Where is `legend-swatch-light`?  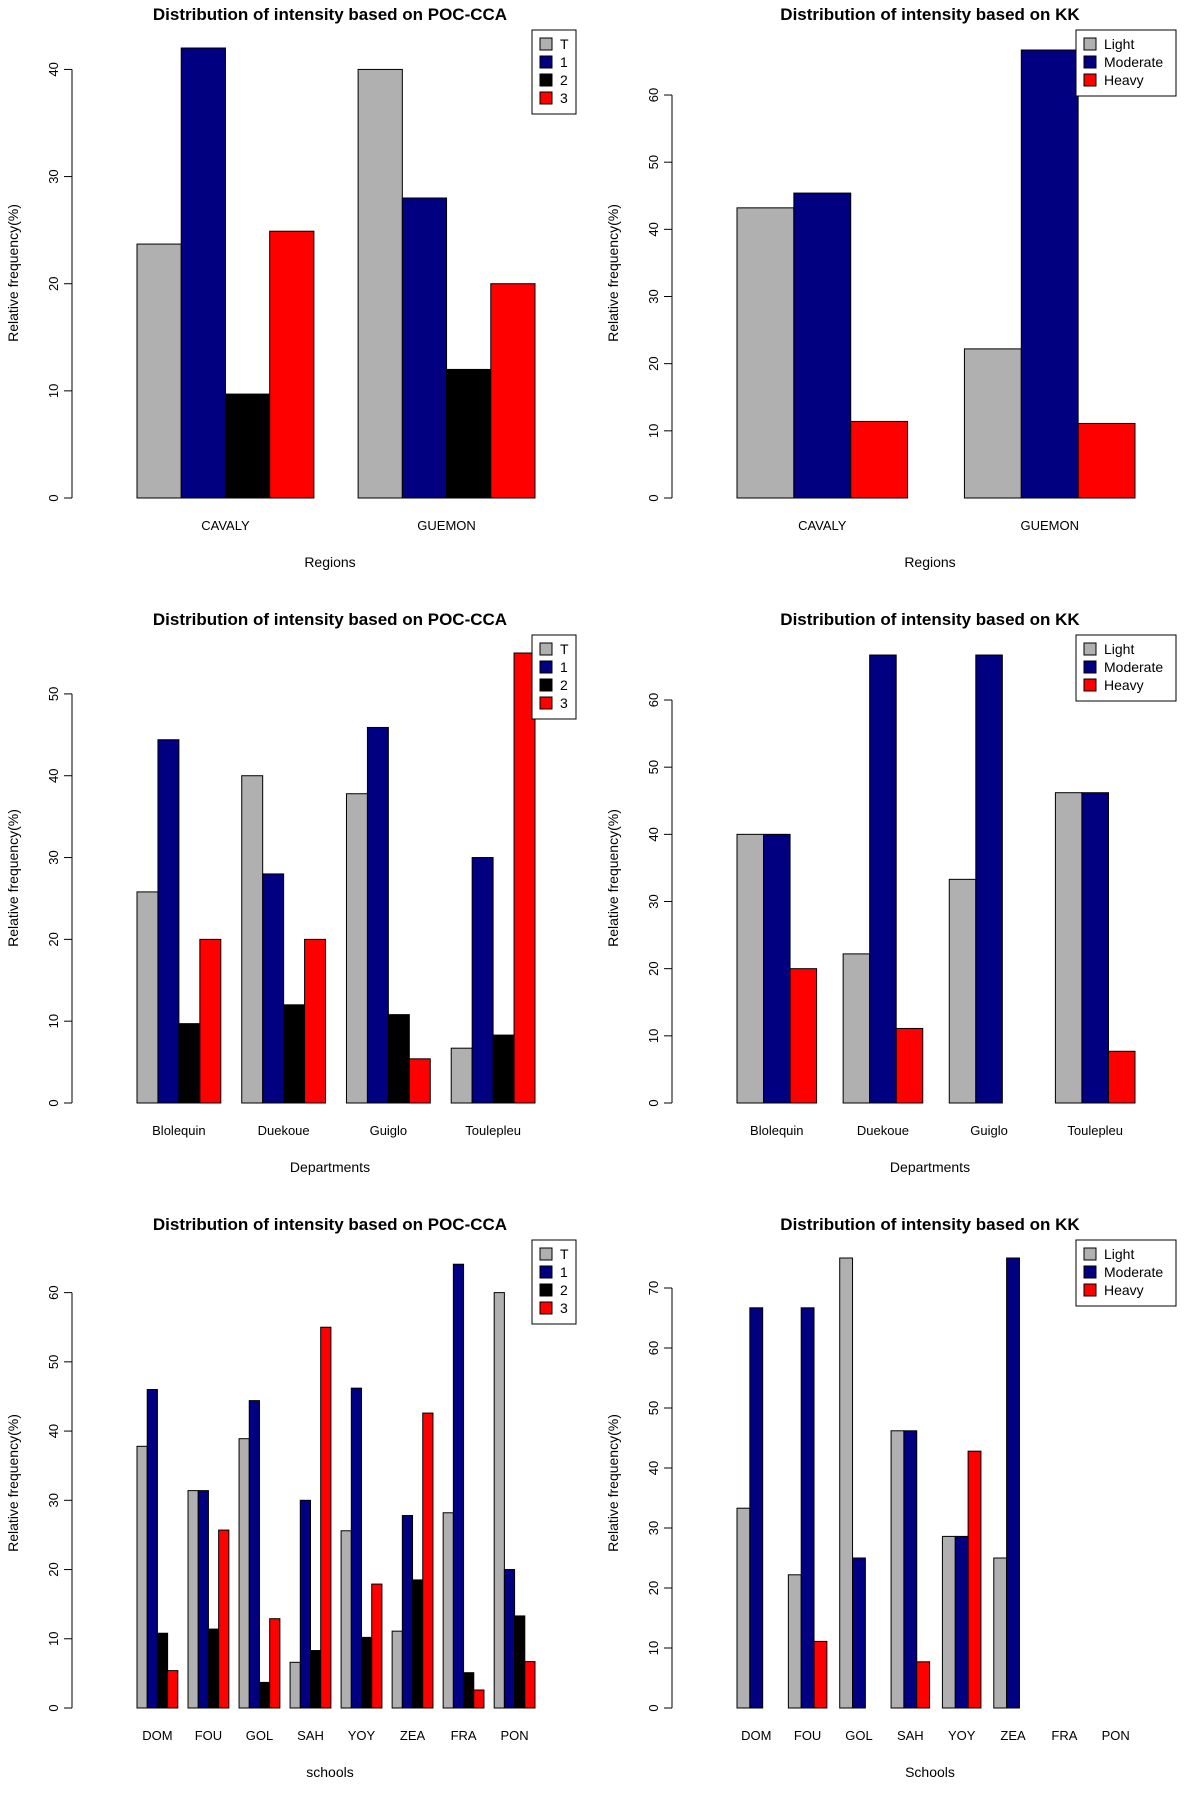 legend-swatch-light is located at coordinates (1090, 44).